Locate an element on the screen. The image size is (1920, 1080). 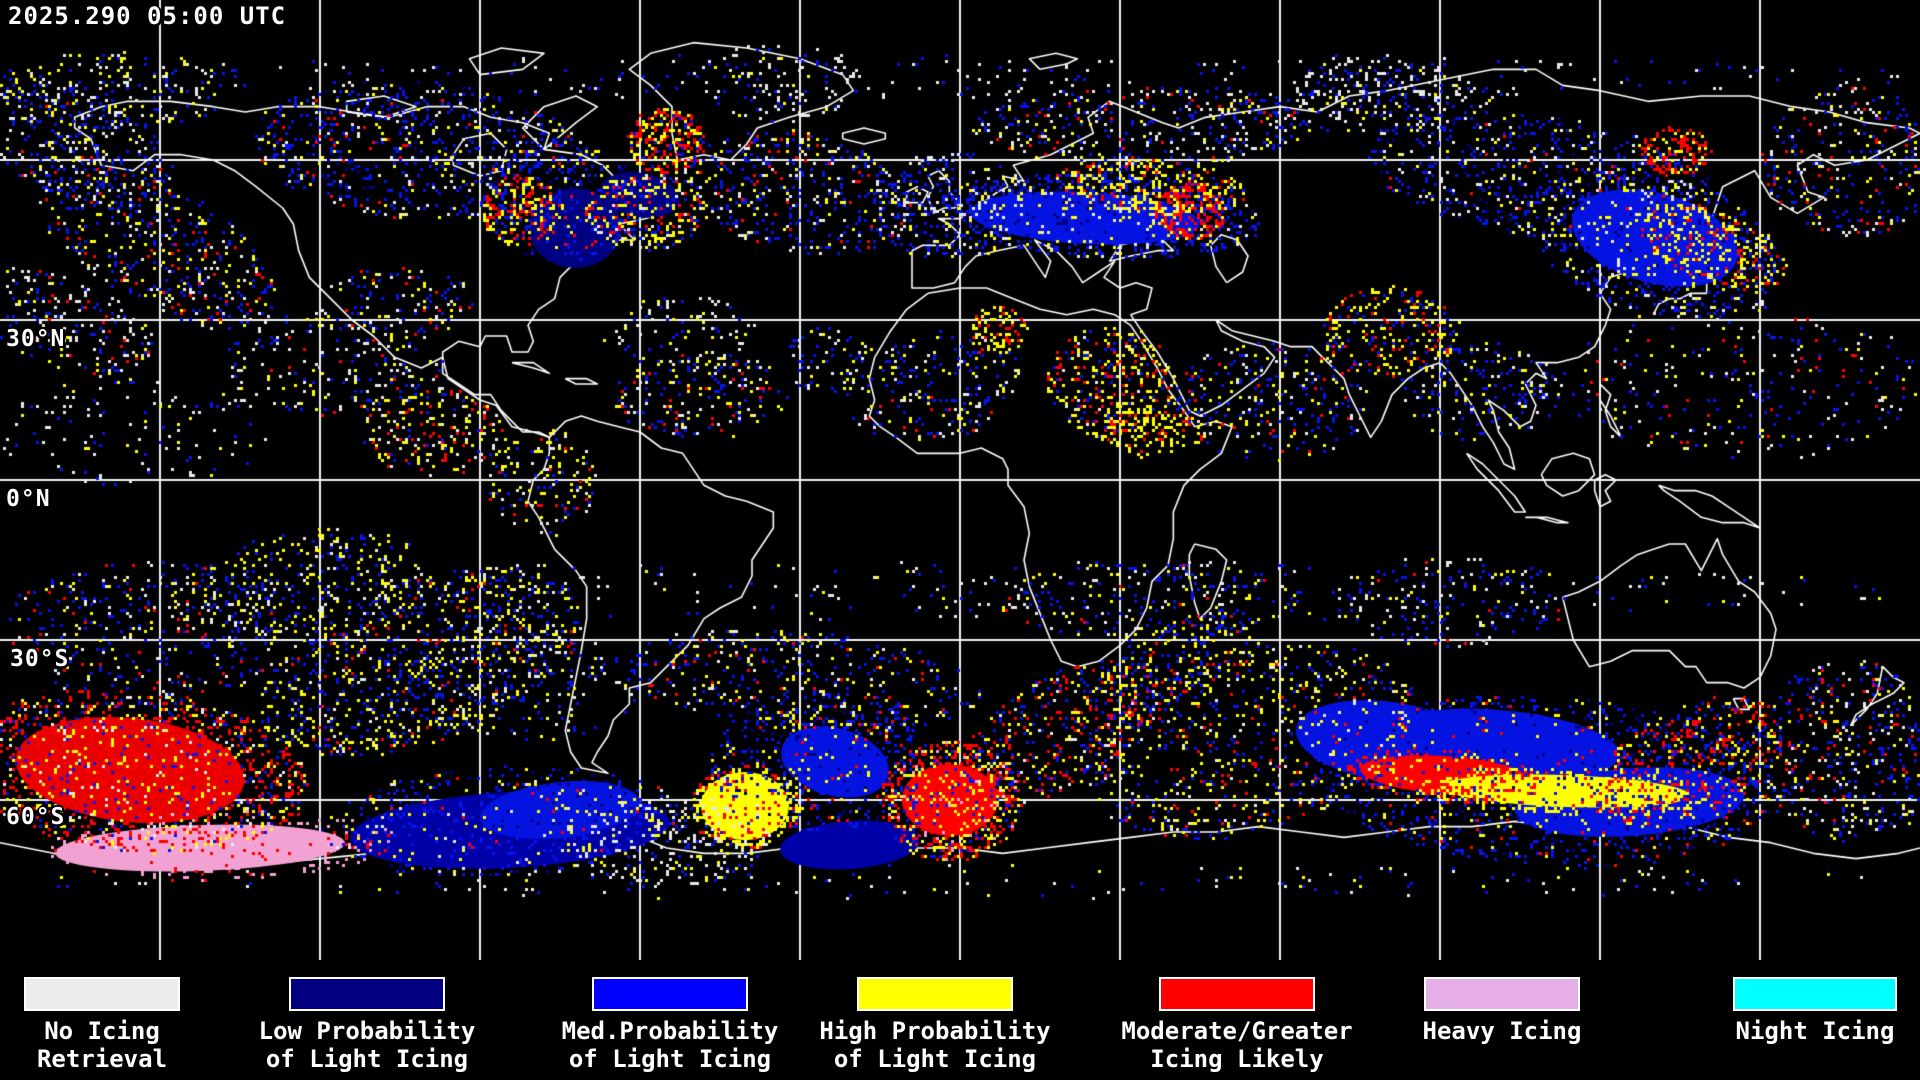
legend-label-night-icing: Night Icing is located at coordinates (1815, 1031).